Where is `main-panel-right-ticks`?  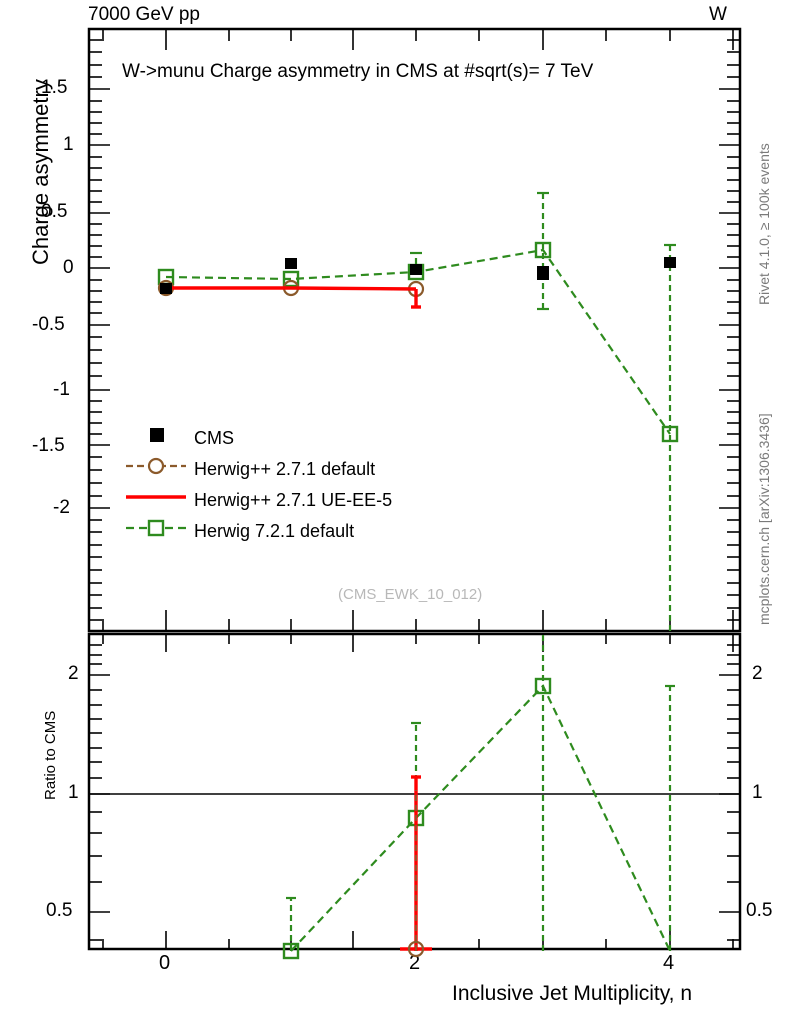 main-panel-right-ticks is located at coordinates (729, 330).